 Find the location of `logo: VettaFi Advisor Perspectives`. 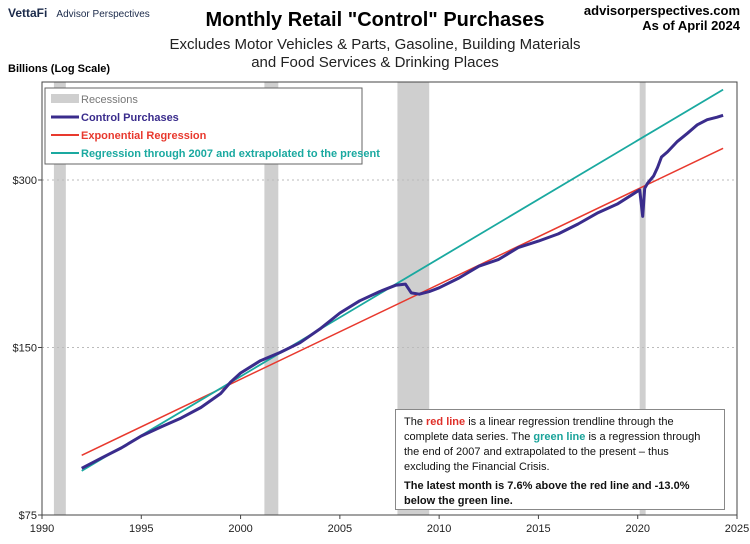

logo: VettaFi Advisor Perspectives is located at coordinates (79, 13).